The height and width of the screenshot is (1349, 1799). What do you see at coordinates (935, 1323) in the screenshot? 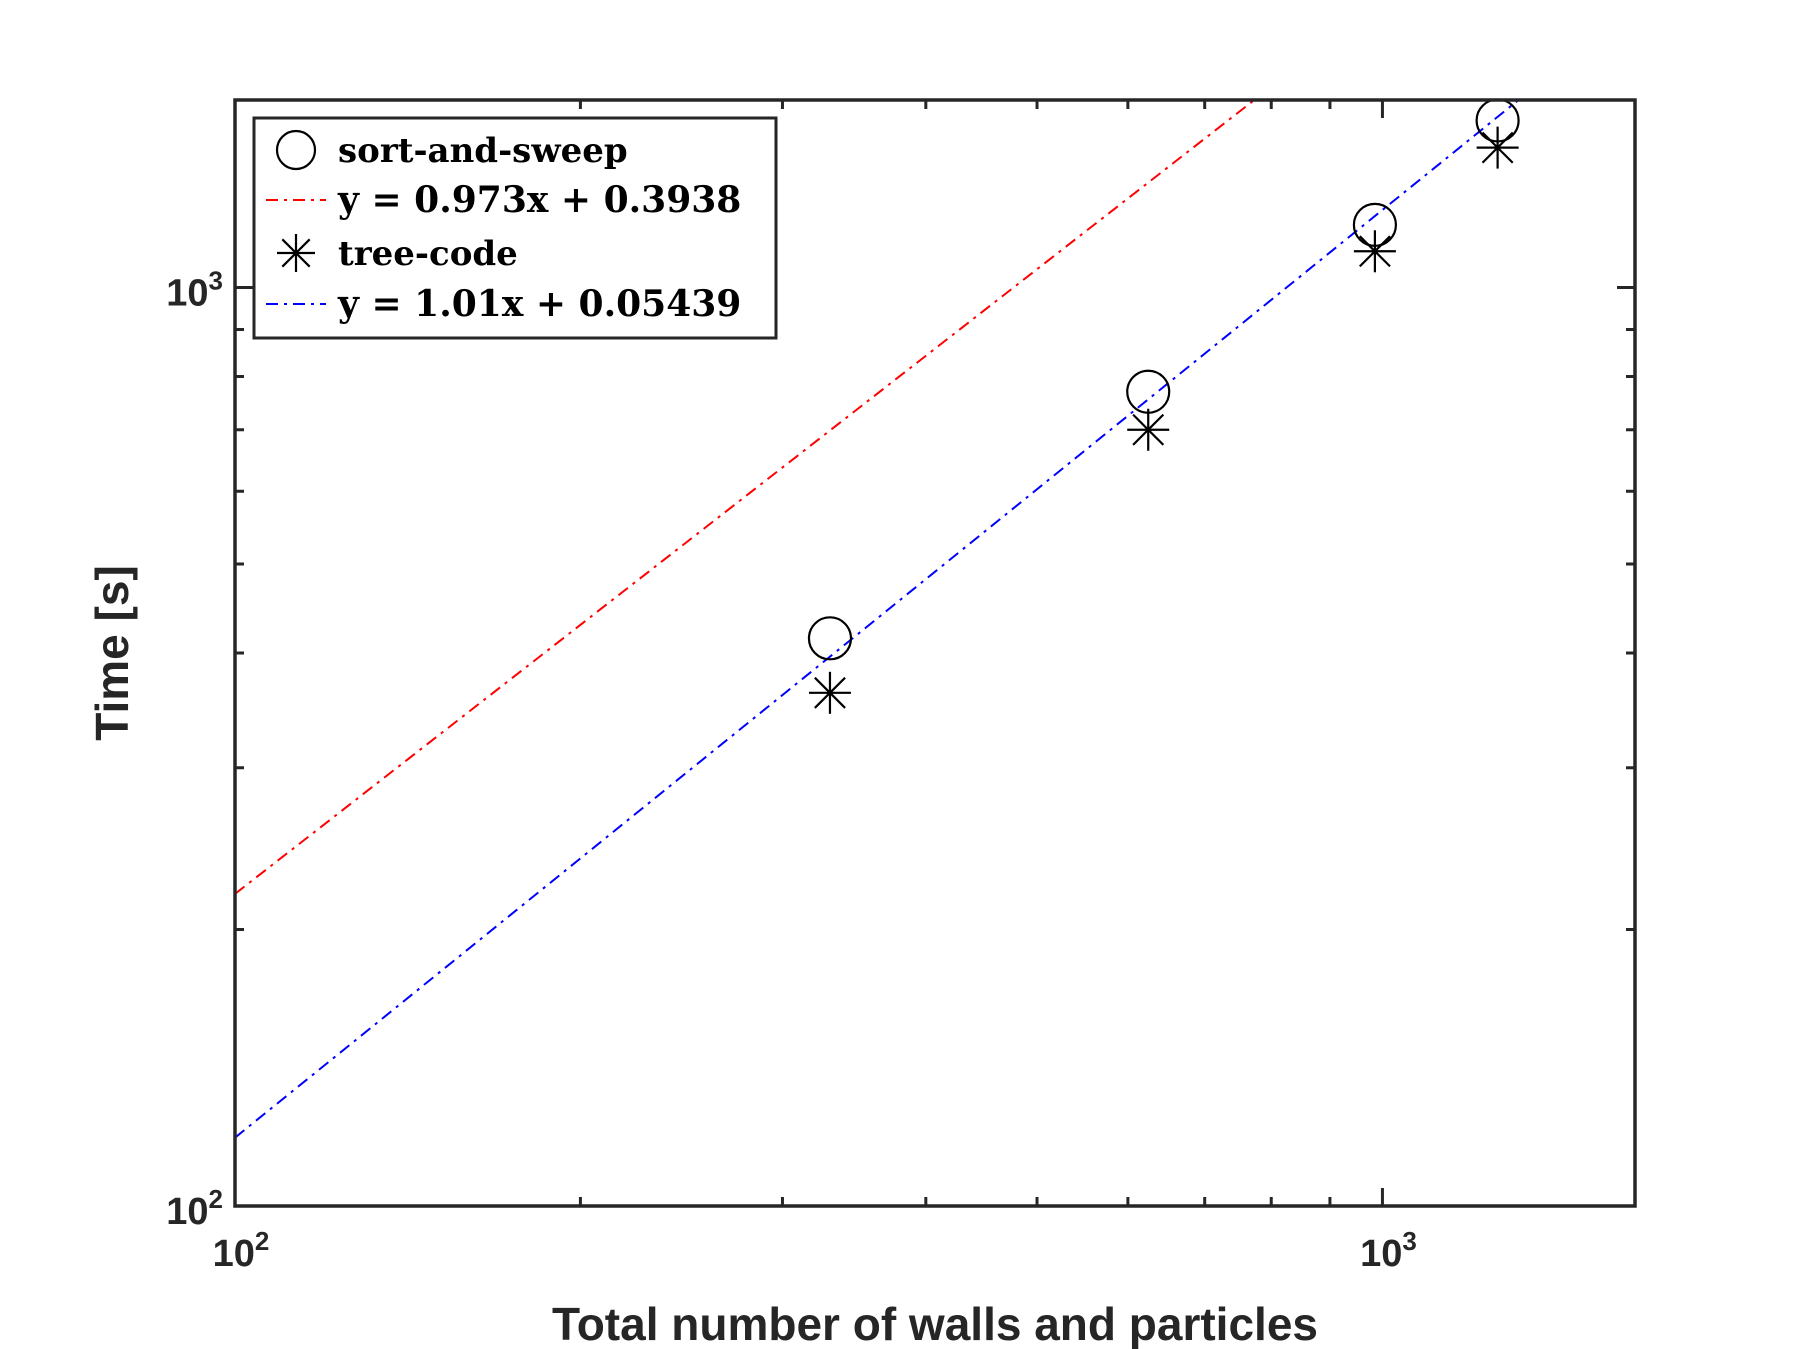
I see `x-axis-title: Total number of walls and particles` at bounding box center [935, 1323].